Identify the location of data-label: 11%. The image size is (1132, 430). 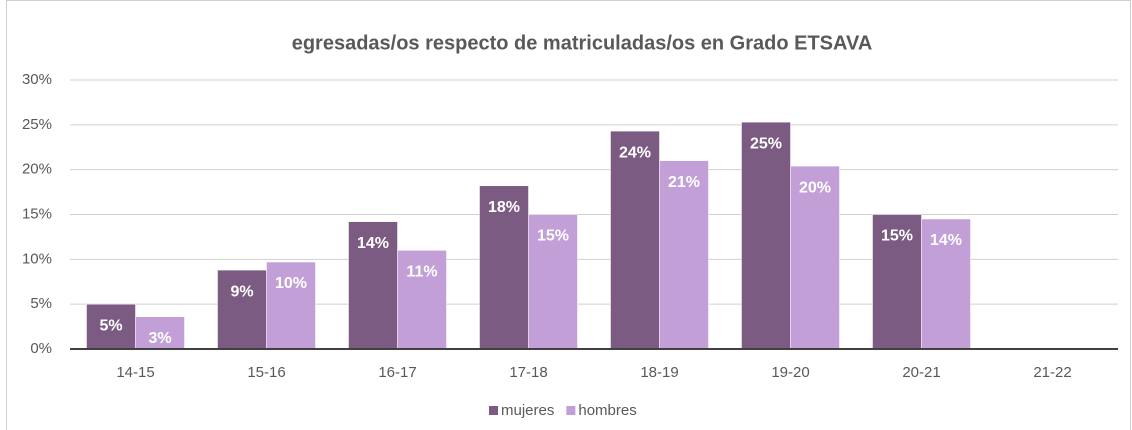
(421, 272).